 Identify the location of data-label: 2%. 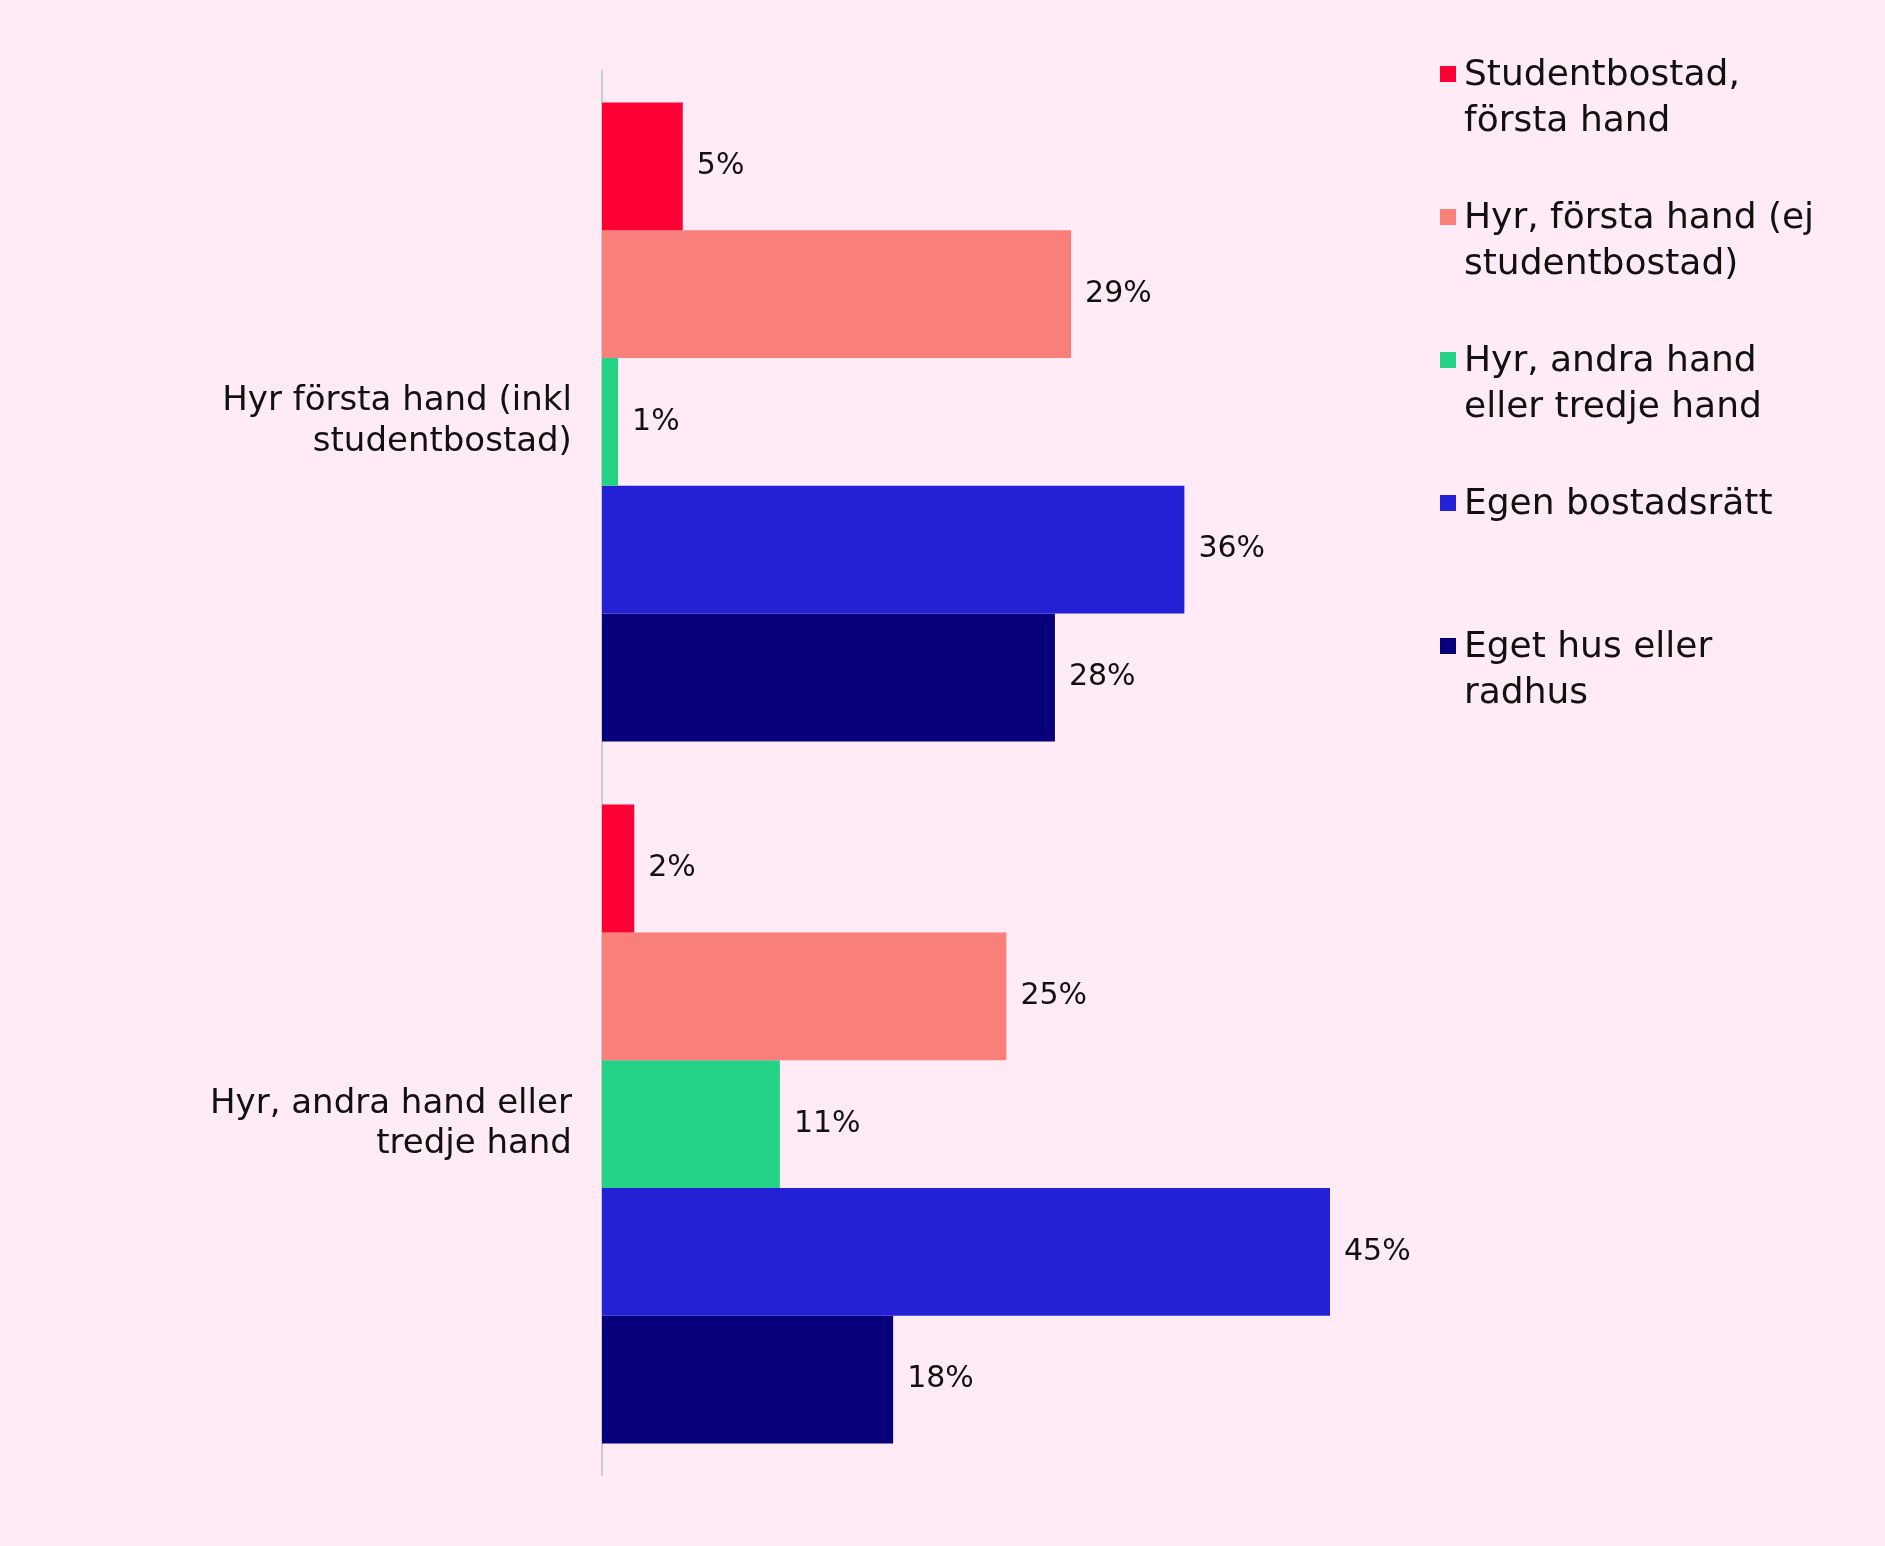
(672, 866).